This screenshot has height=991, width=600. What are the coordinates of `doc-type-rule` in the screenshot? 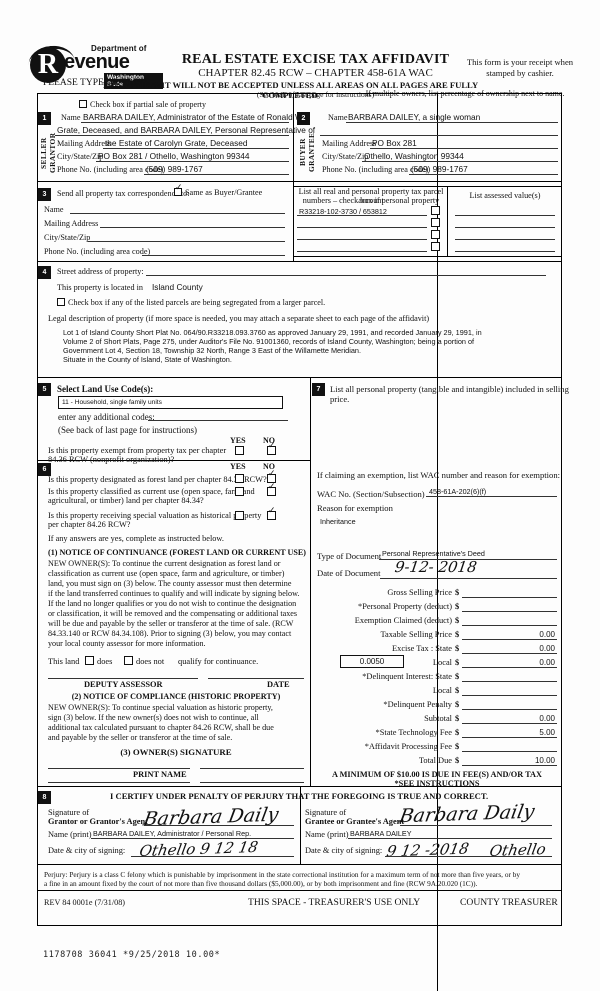 It's located at (468, 559).